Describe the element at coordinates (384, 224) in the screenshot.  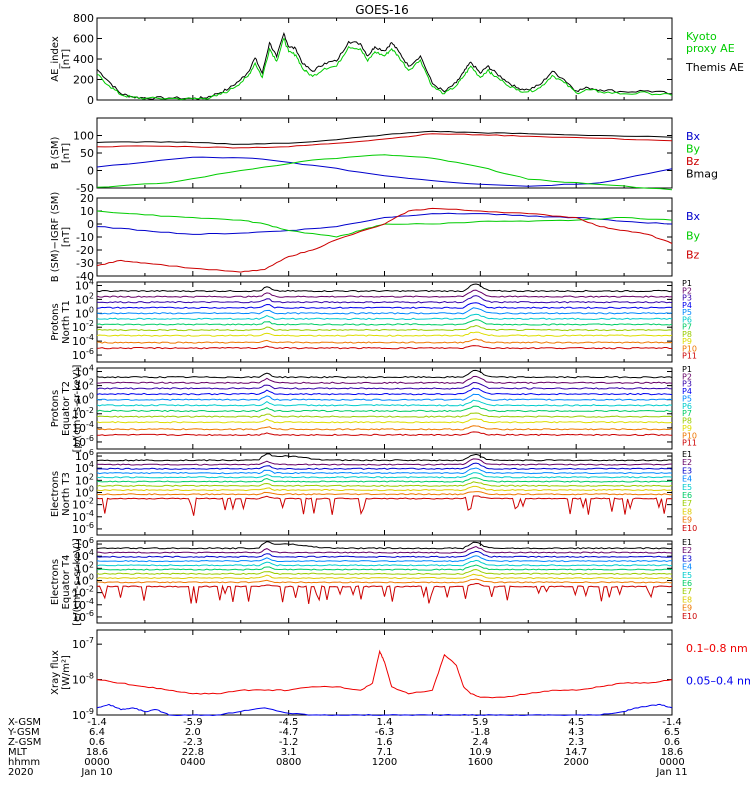
I see `series-line-by` at that location.